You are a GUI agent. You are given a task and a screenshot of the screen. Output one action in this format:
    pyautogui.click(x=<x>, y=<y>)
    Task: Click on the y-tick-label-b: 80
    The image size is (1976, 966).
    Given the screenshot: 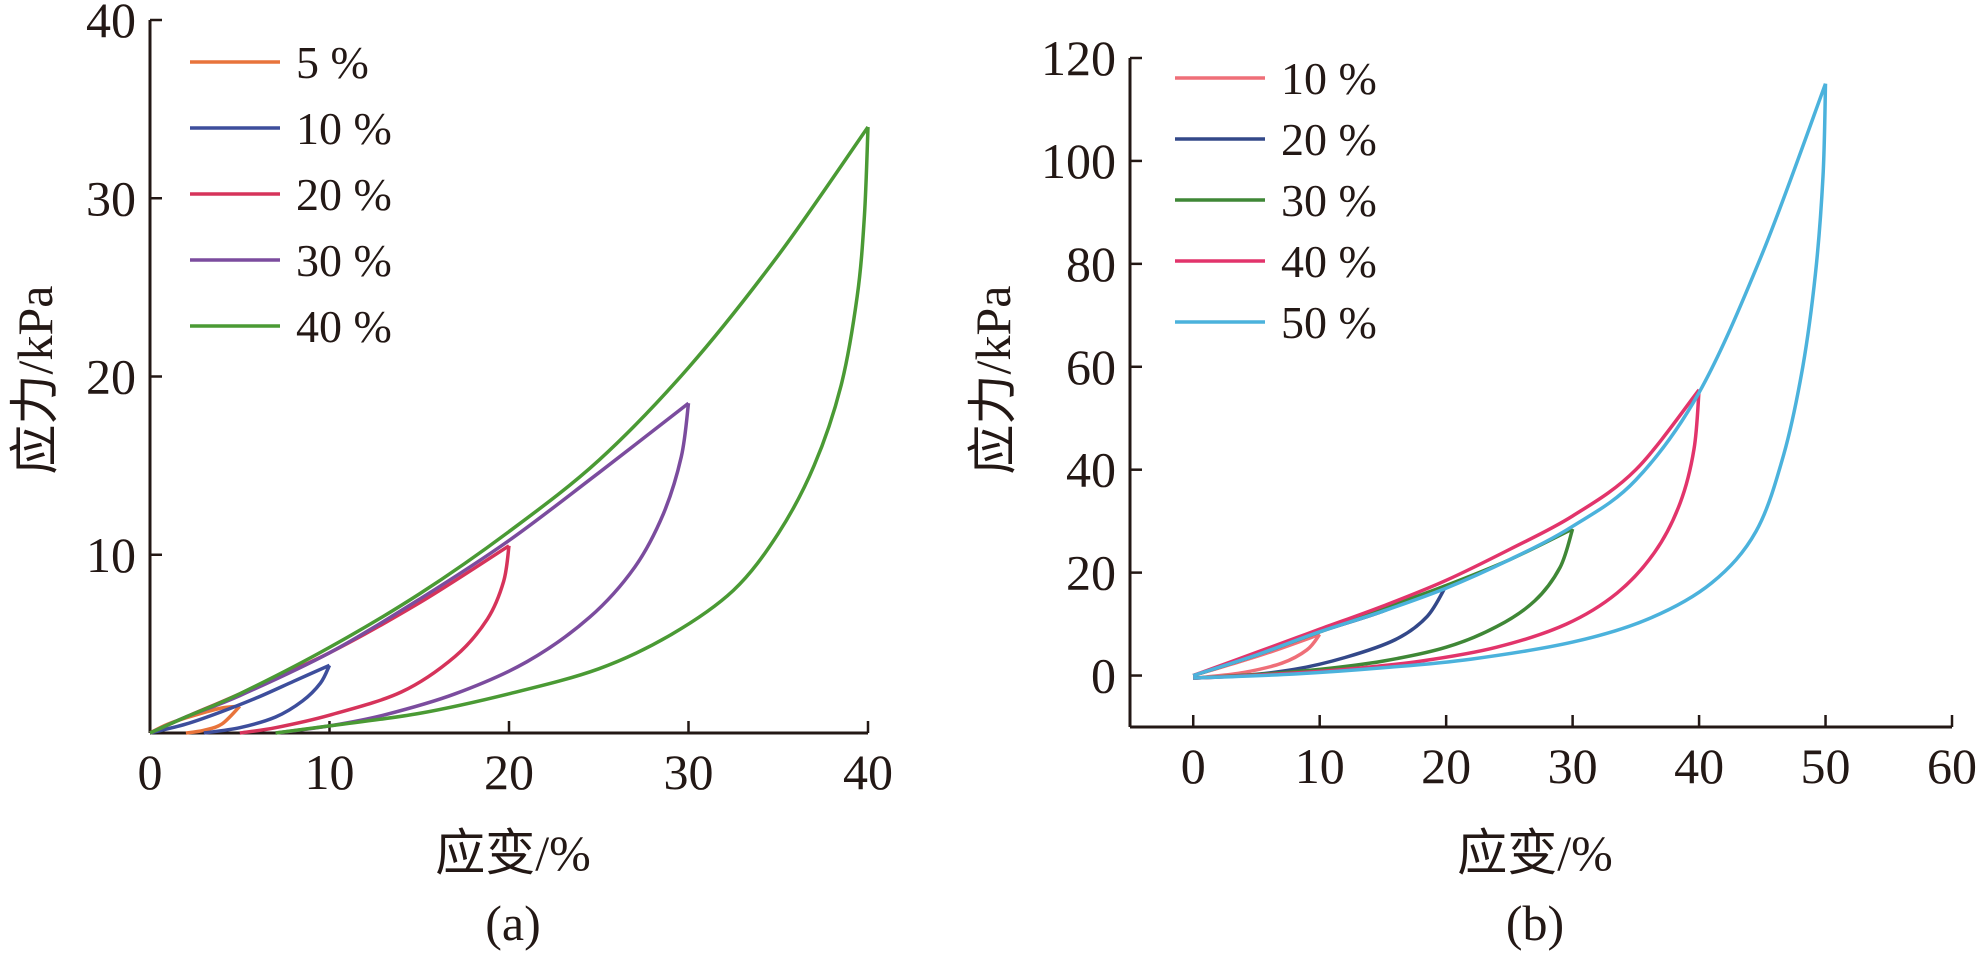 What is the action you would take?
    pyautogui.click(x=1091, y=264)
    